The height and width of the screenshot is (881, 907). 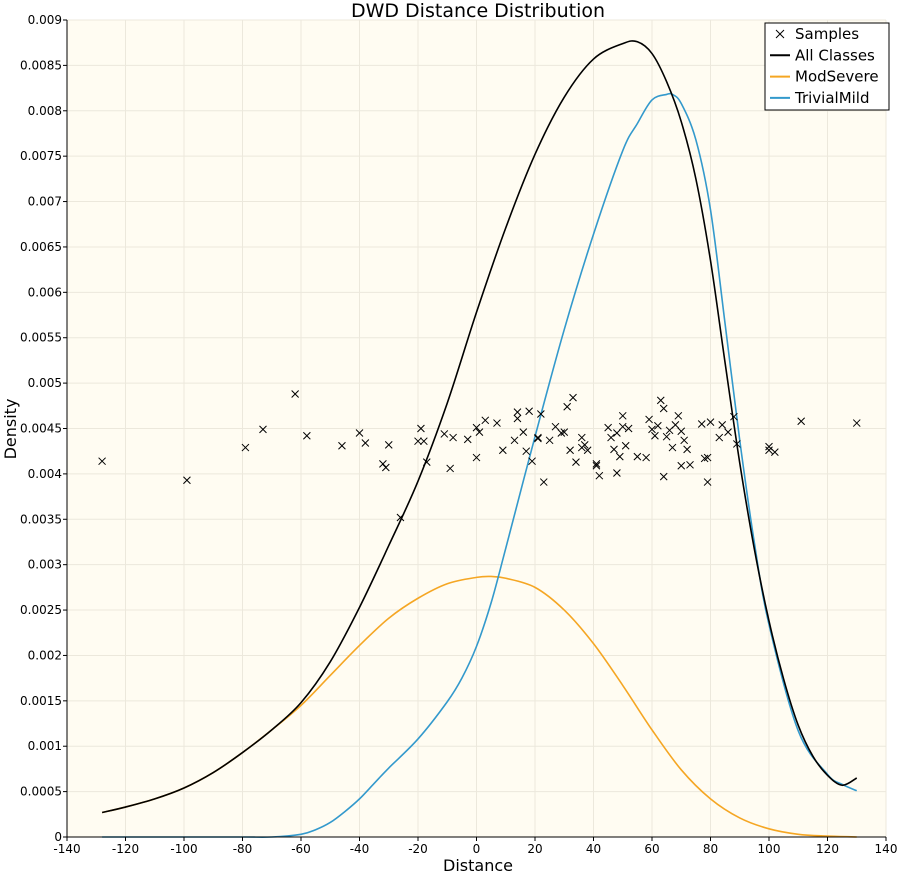 I want to click on legend-item-samples: Samples, so click(x=817, y=34).